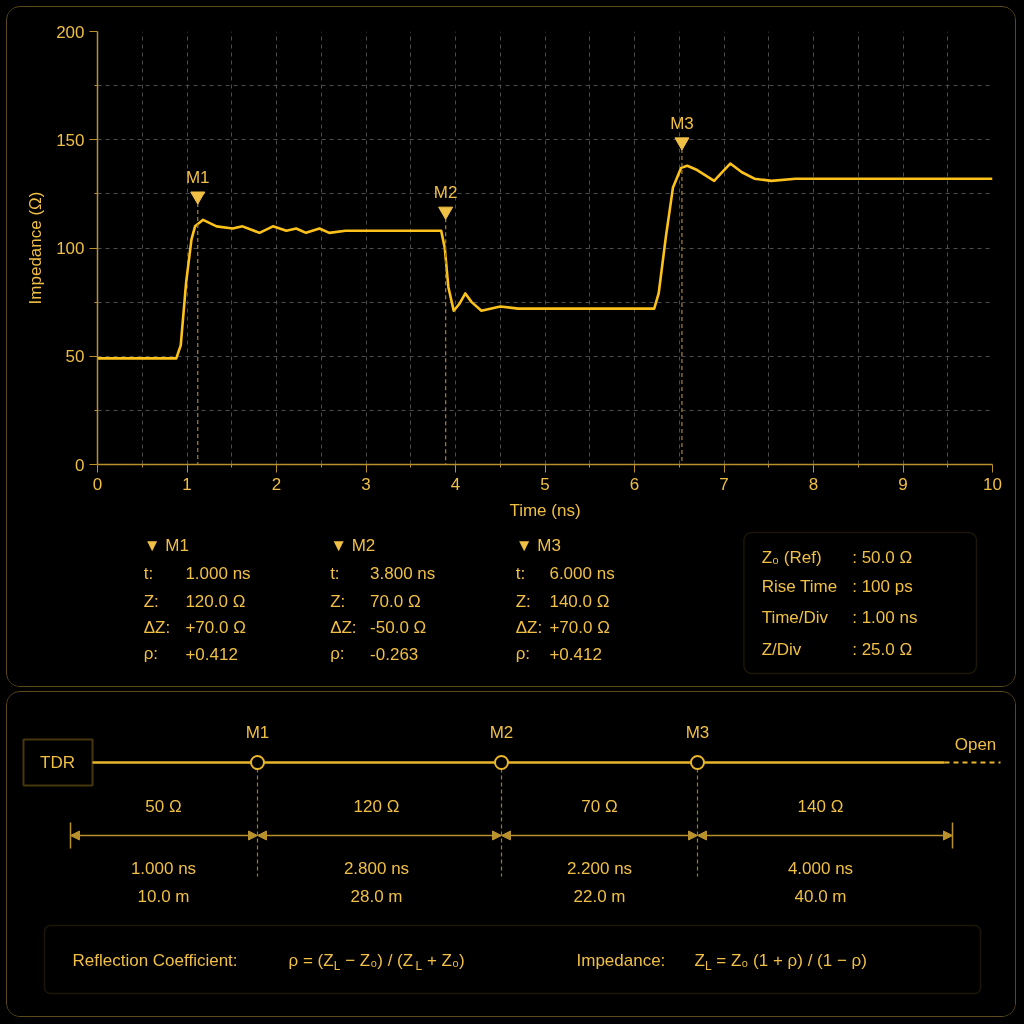 Image resolution: width=1024 pixels, height=1024 pixels. What do you see at coordinates (599, 868) in the screenshot?
I see `text: 2.200 ns` at bounding box center [599, 868].